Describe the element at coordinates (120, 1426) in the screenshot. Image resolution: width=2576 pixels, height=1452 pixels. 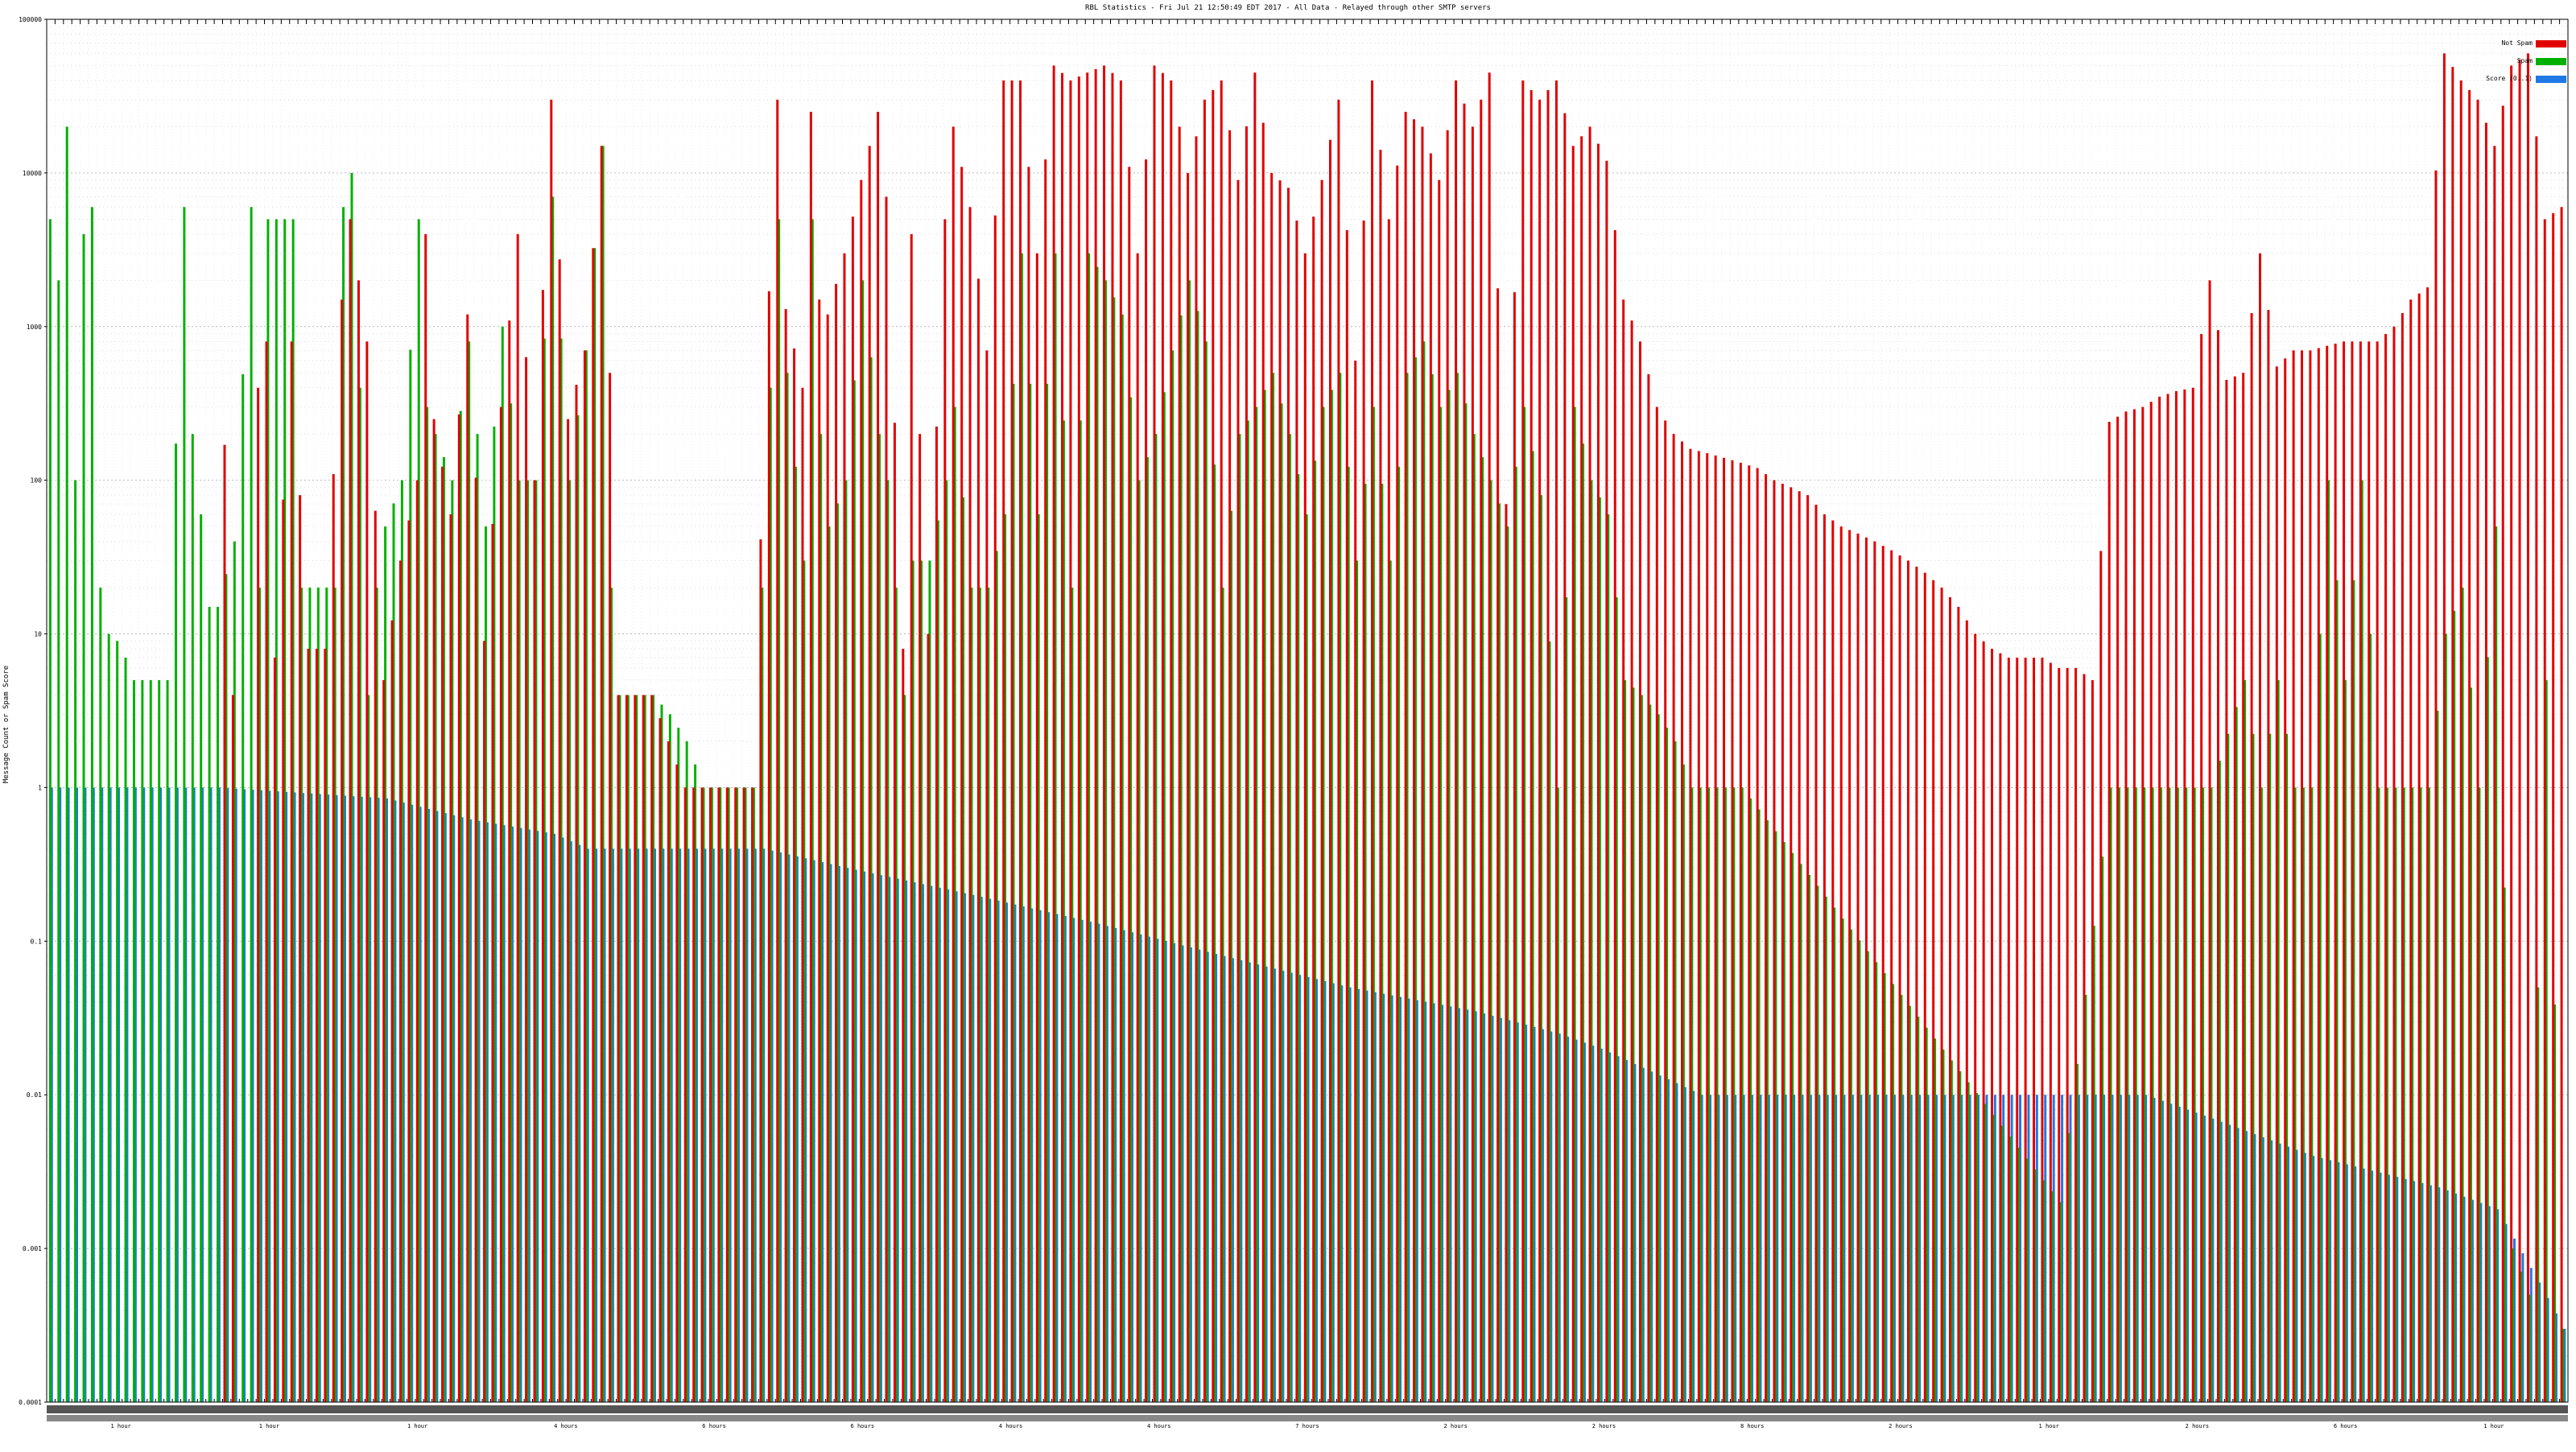
I see `x-group-label: 1 hour` at that location.